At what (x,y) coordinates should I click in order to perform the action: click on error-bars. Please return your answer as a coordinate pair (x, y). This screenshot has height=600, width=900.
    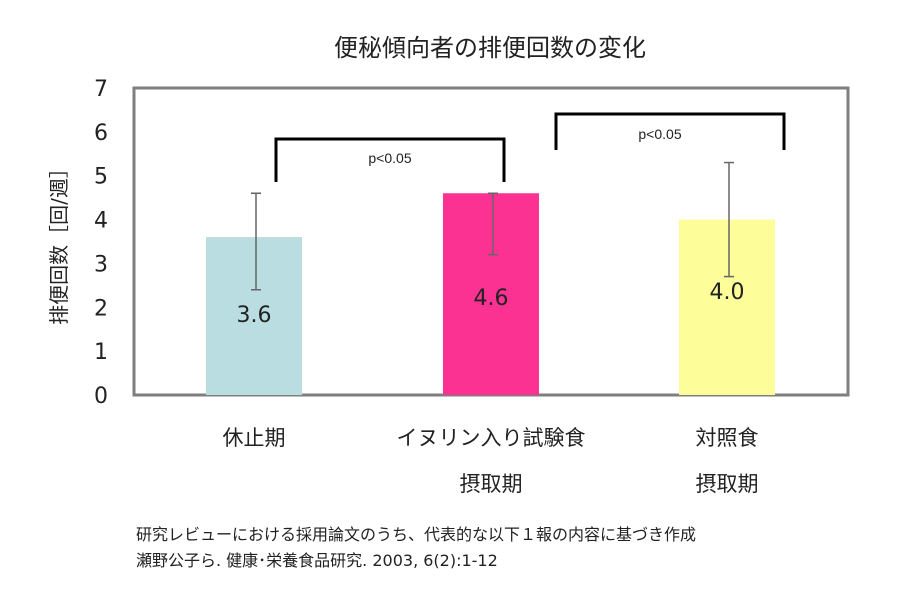
    Looking at the image, I should click on (492, 226).